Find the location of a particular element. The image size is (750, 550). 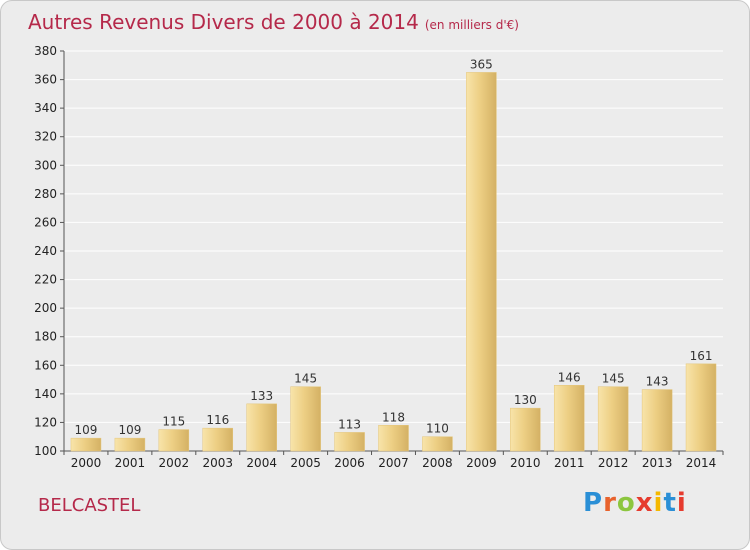

x-tick-label: 2000 is located at coordinates (86, 463).